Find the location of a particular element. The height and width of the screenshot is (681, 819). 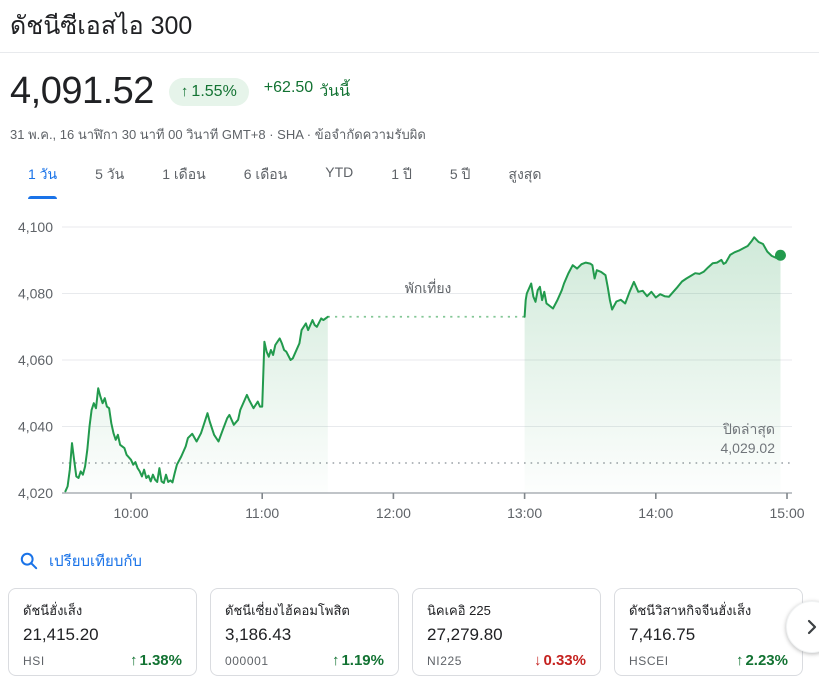

card-ticker: HSCEI is located at coordinates (649, 661).